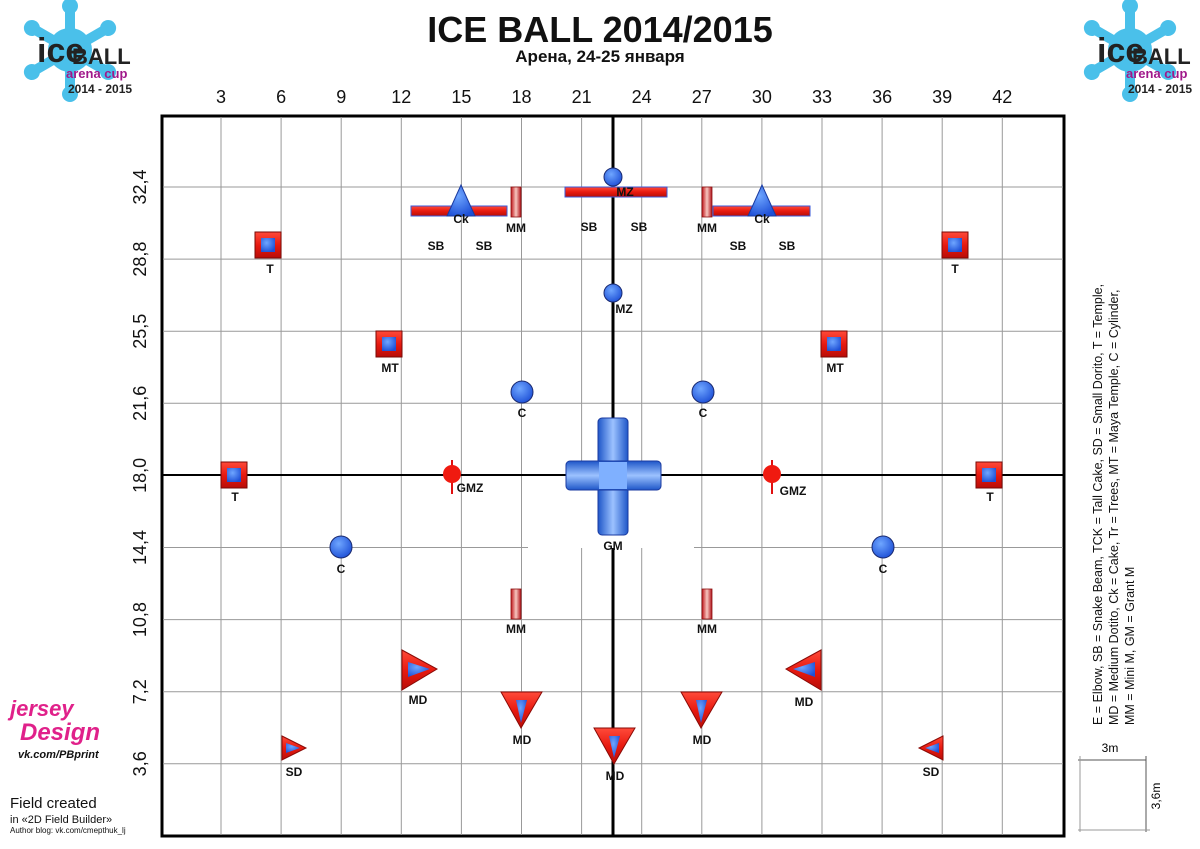  What do you see at coordinates (772, 474) in the screenshot?
I see `gmz` at bounding box center [772, 474].